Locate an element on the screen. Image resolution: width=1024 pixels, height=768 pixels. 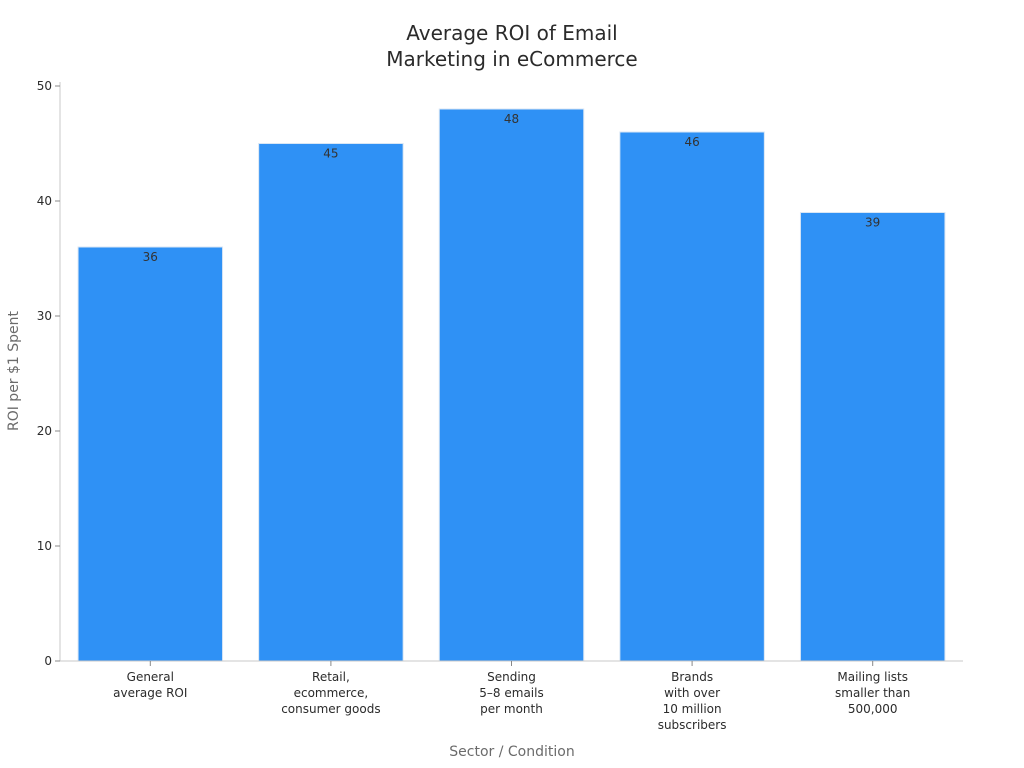
y-axis: 0 10 20 30 40 50 is located at coordinates (49, 373).